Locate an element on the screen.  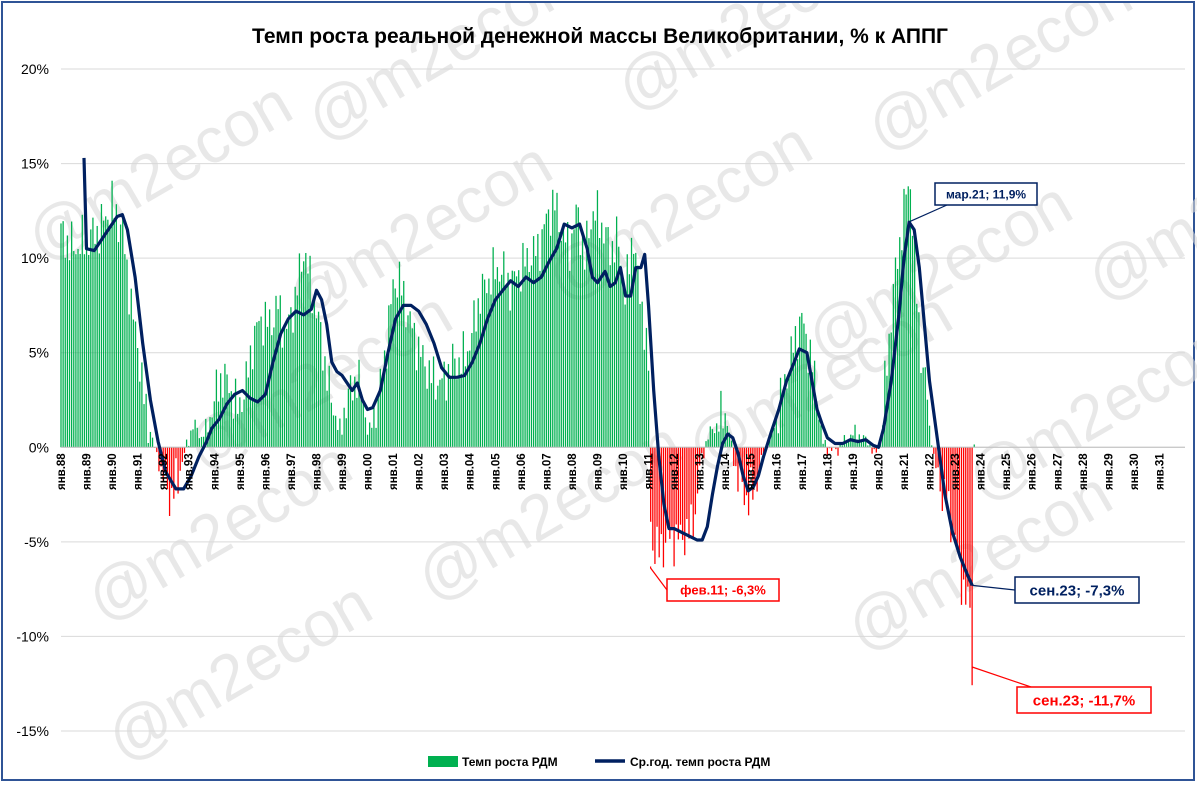
callout-leader is located at coordinates (994, 587).